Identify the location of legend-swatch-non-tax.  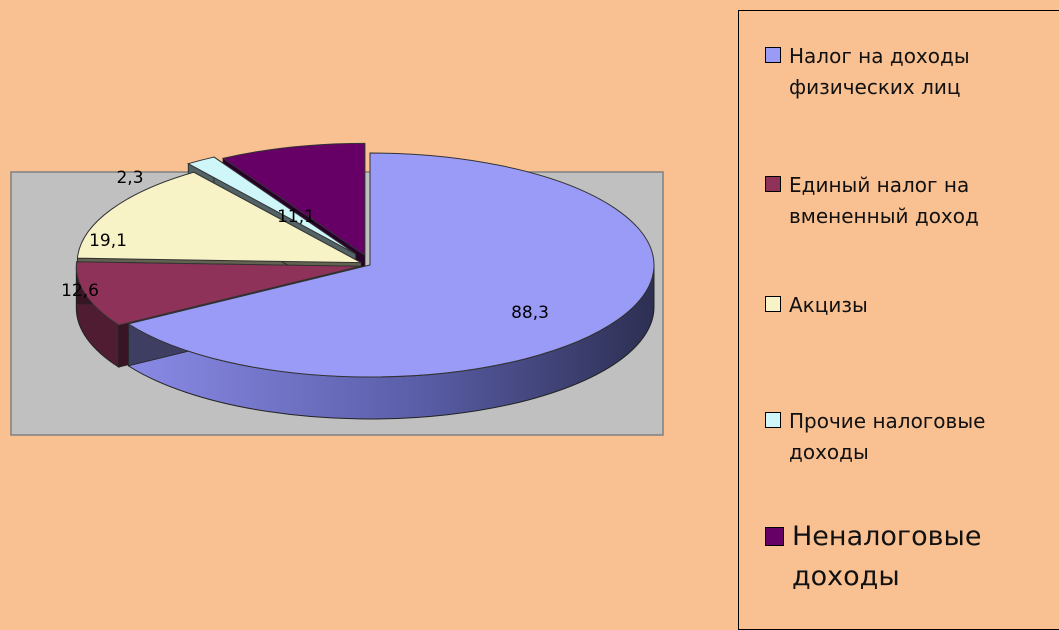
(774, 536).